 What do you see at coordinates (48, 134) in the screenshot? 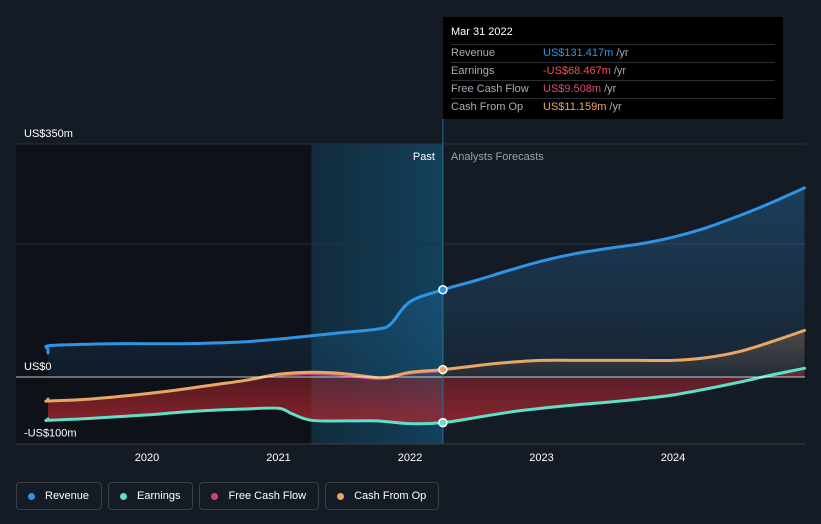
I see `y-tick-label: US$350m` at bounding box center [48, 134].